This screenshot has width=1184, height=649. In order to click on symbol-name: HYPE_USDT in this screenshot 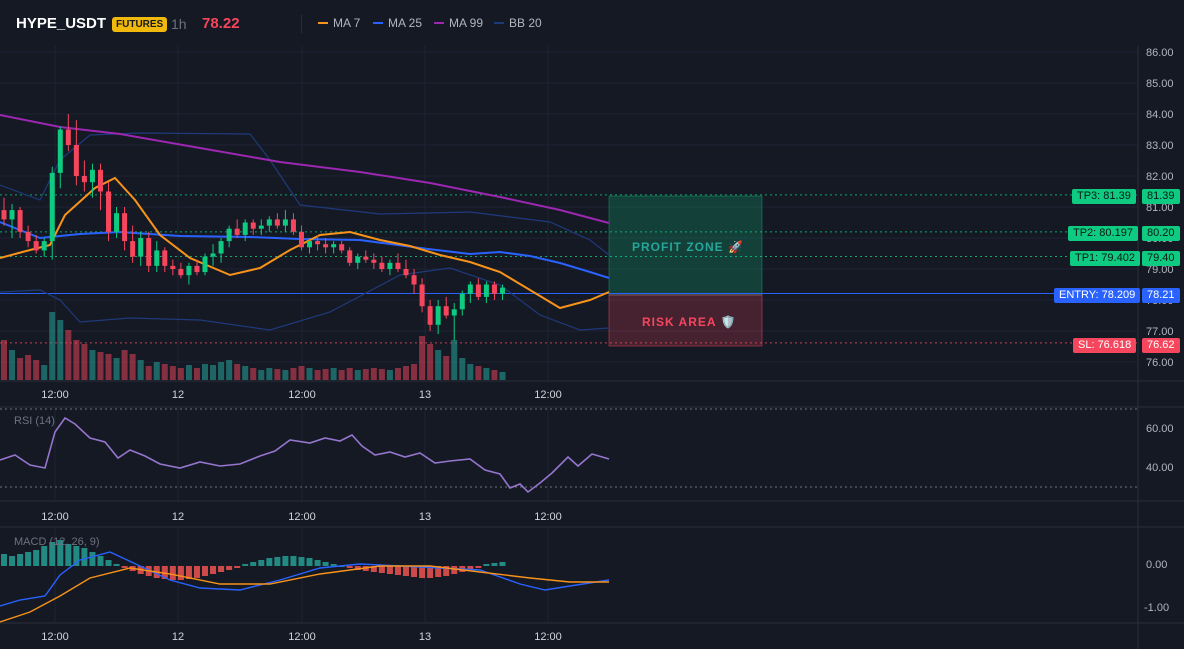, I will do `click(61, 23)`.